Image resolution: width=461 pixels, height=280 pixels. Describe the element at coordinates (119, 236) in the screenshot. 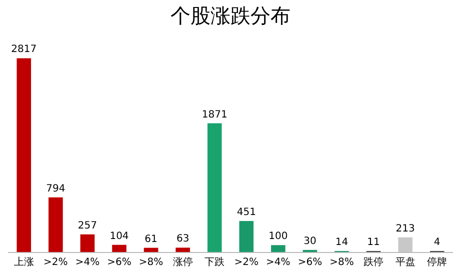

I see `data-label: 104` at that location.